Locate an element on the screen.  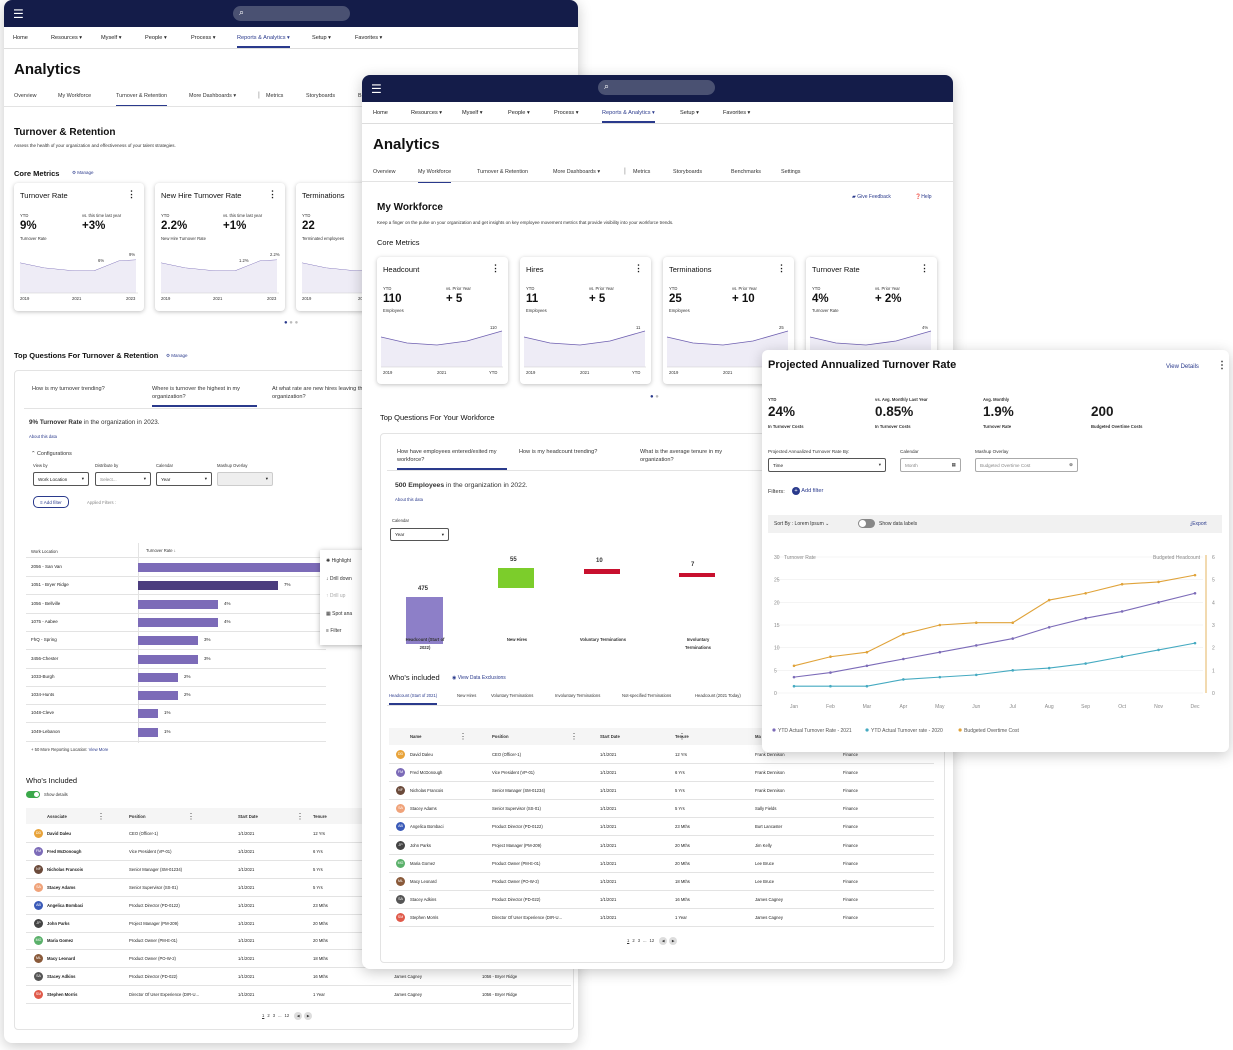
config-select: Year ▾ is located at coordinates (184, 479).